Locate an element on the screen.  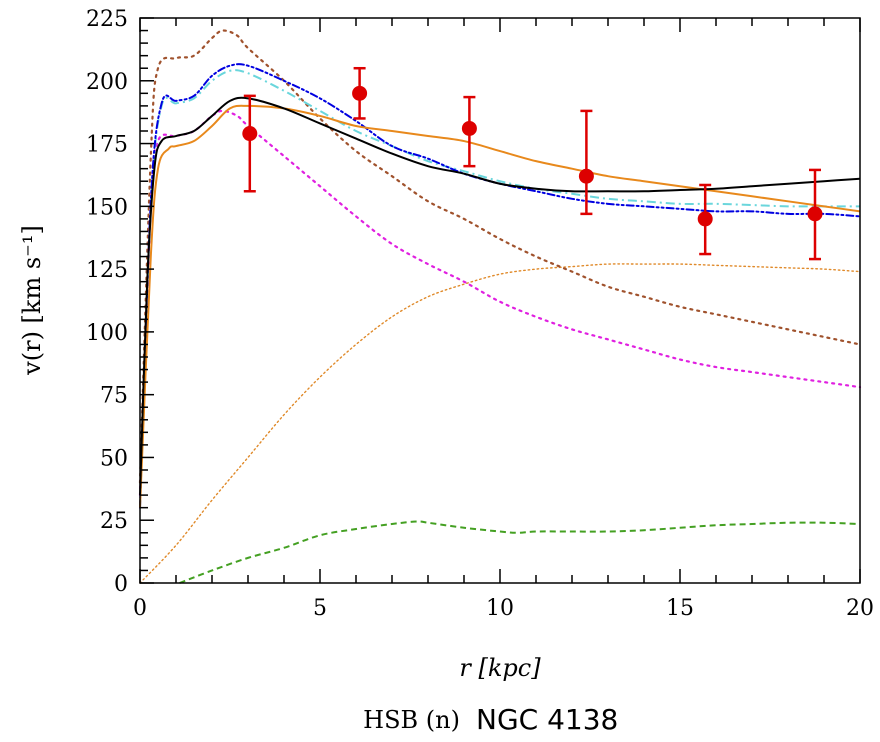
x-tick-label: 20 is located at coordinates (860, 608).